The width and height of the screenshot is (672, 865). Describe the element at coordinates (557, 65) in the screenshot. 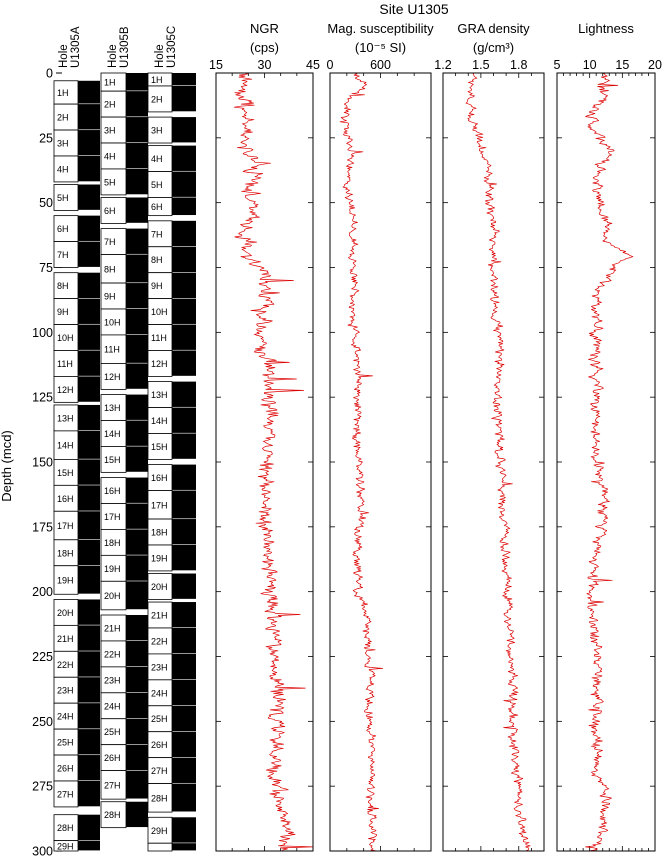

I see `x-tick-label: 5` at that location.